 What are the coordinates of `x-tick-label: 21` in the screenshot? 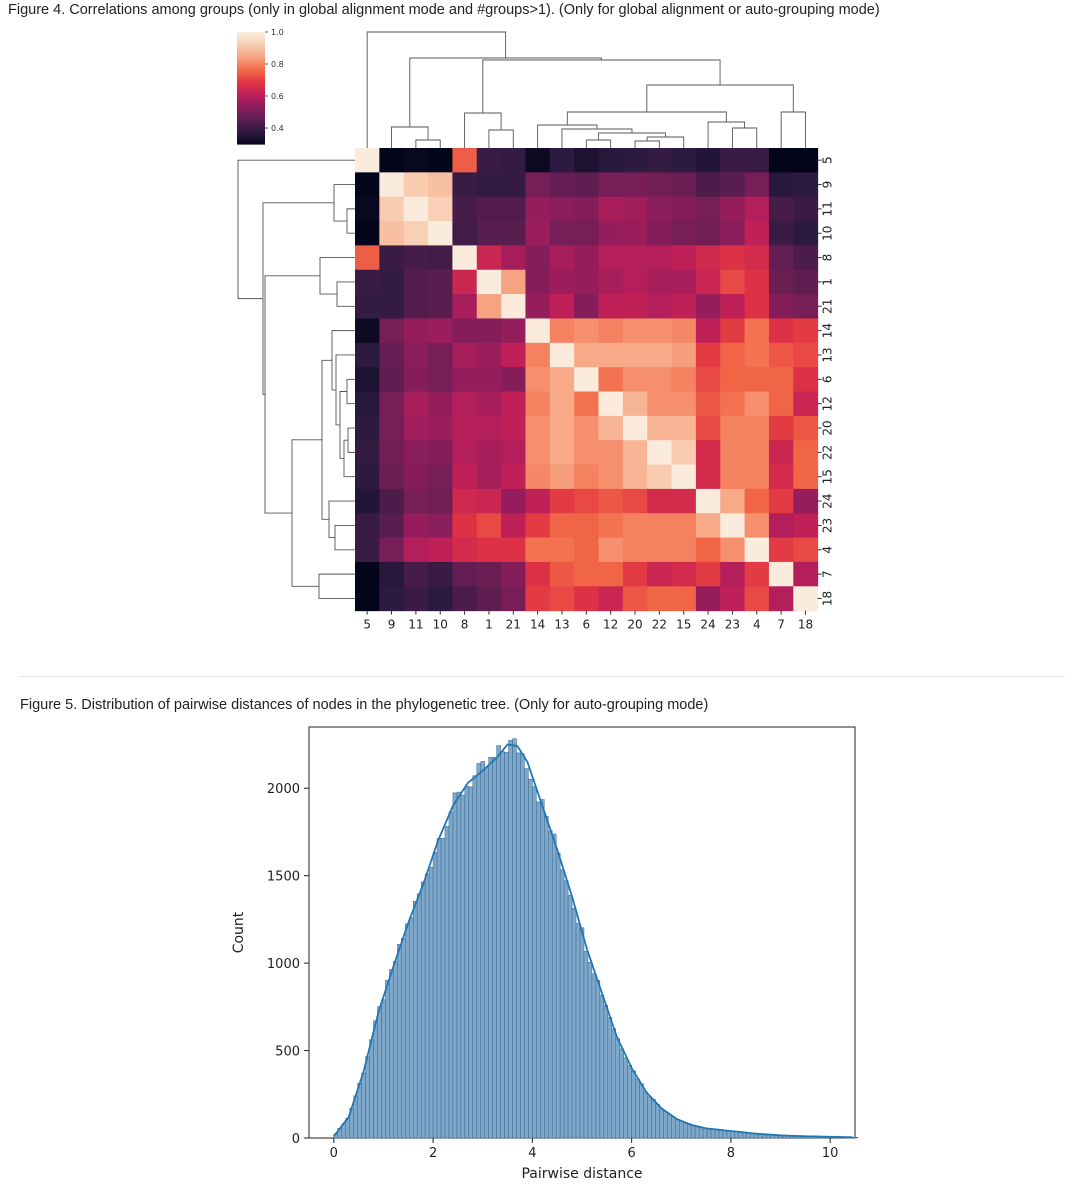 It's located at (513, 625).